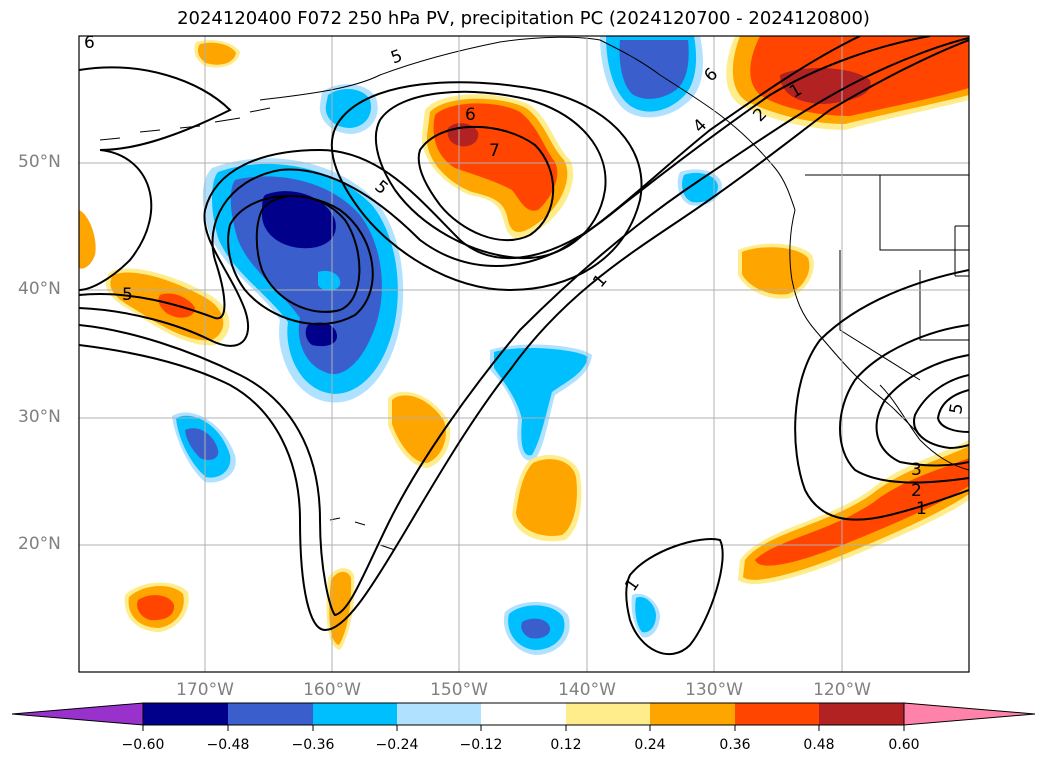  Describe the element at coordinates (185, 124) in the screenshot. I see `aleutians` at that location.